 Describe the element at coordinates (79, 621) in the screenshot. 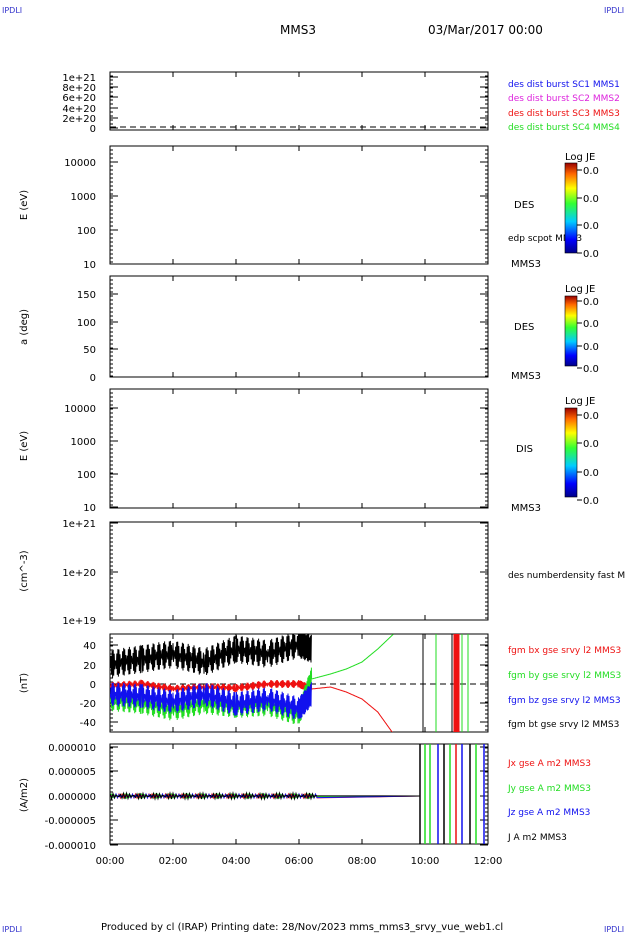

I see `y-tick-label: 1e+19` at that location.